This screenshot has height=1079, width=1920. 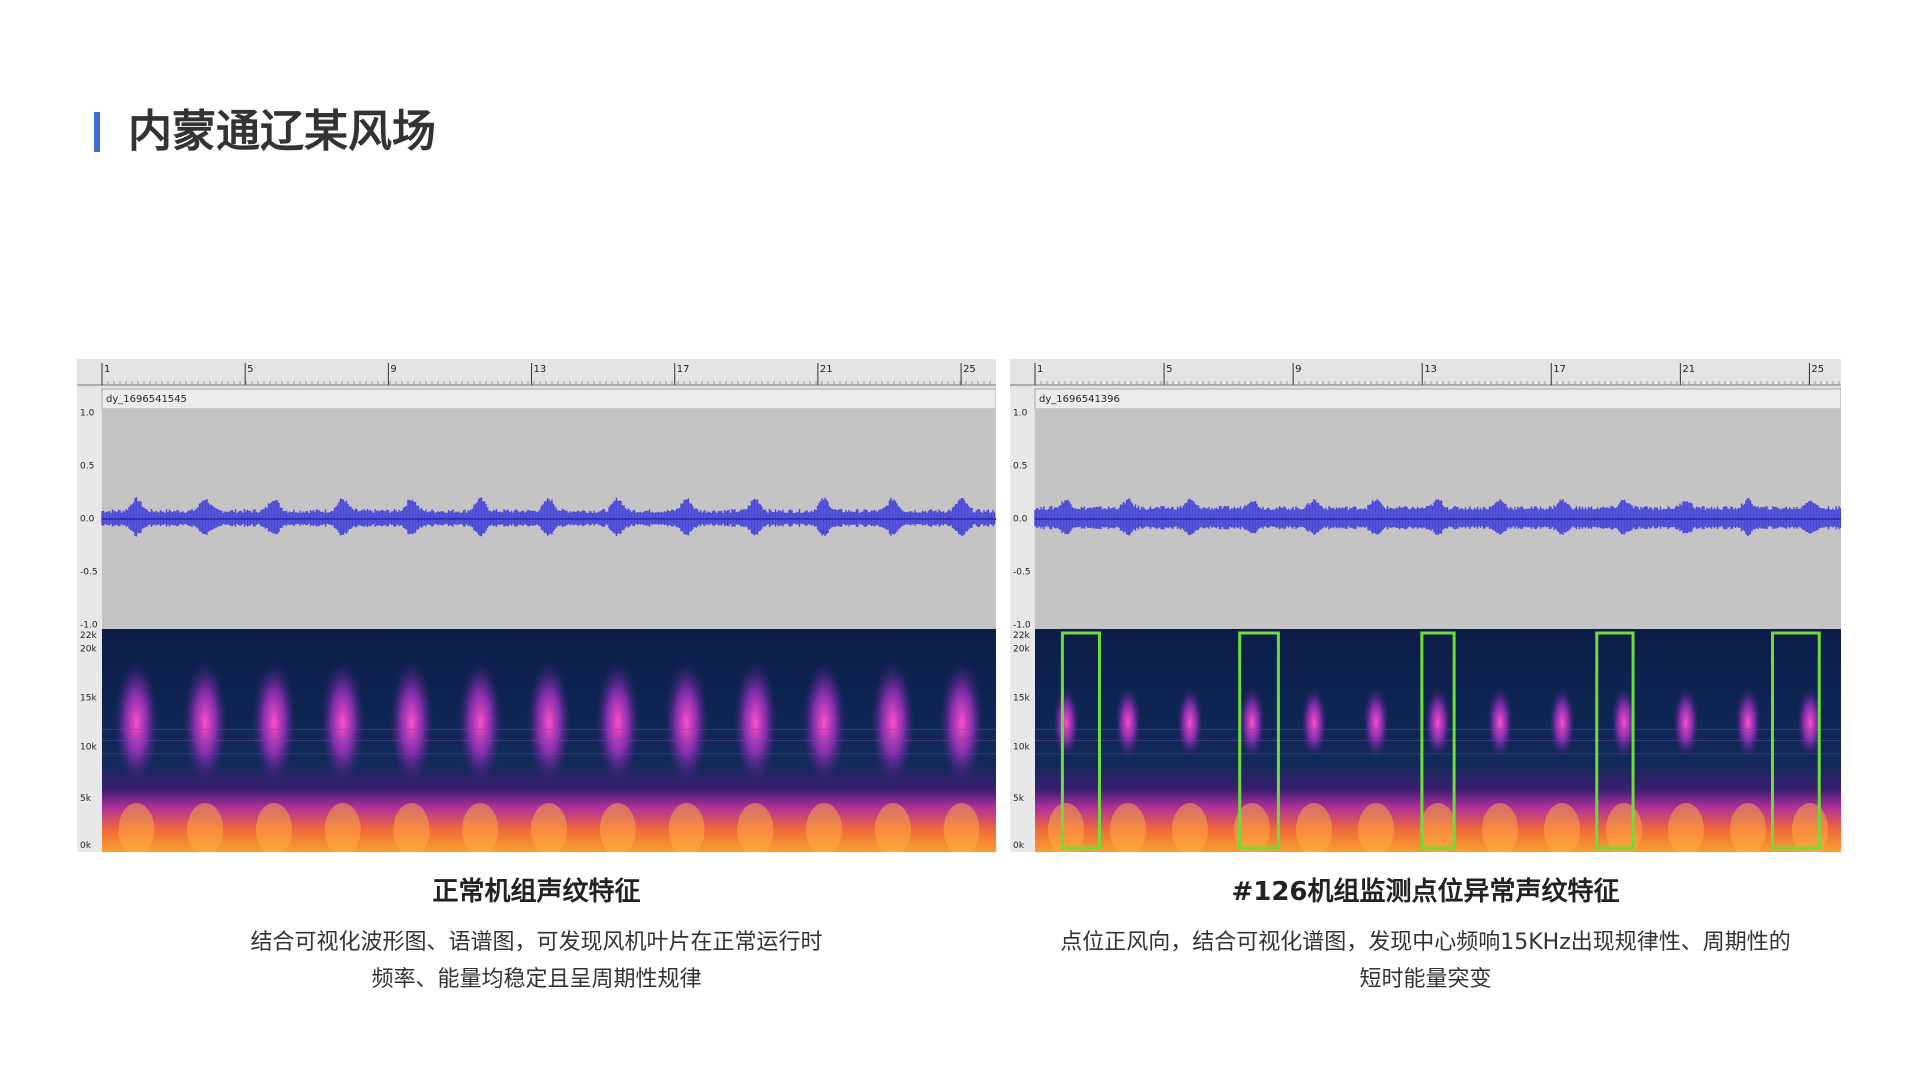 What do you see at coordinates (282, 131) in the screenshot?
I see `page-title: 内蒙通辽某风场` at bounding box center [282, 131].